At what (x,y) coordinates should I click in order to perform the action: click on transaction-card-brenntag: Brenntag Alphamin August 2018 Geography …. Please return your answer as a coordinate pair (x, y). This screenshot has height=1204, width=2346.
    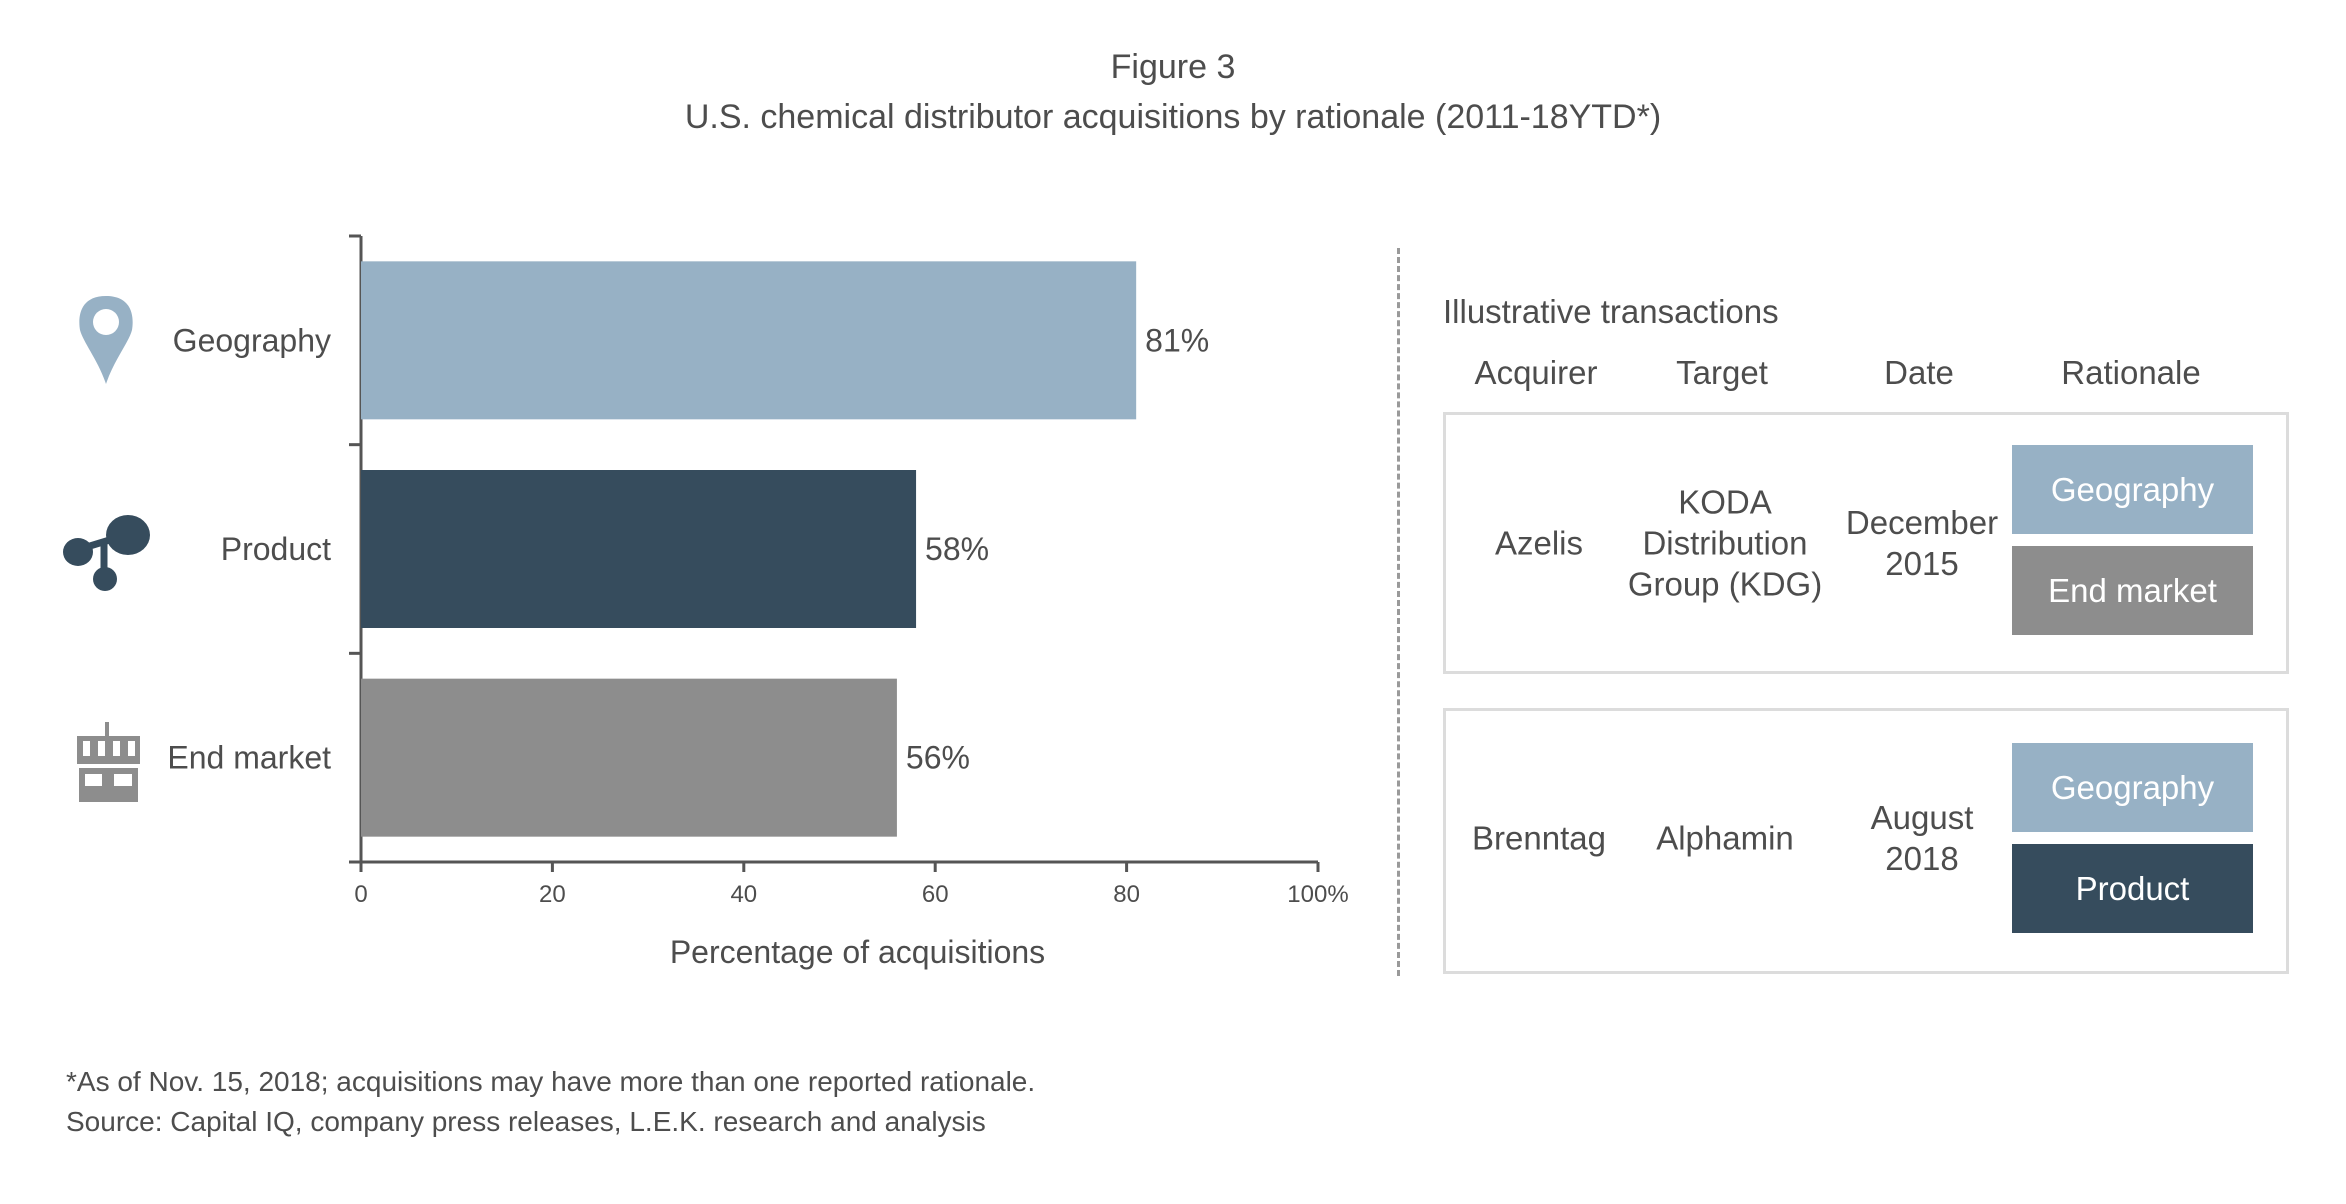
    Looking at the image, I should click on (1866, 841).